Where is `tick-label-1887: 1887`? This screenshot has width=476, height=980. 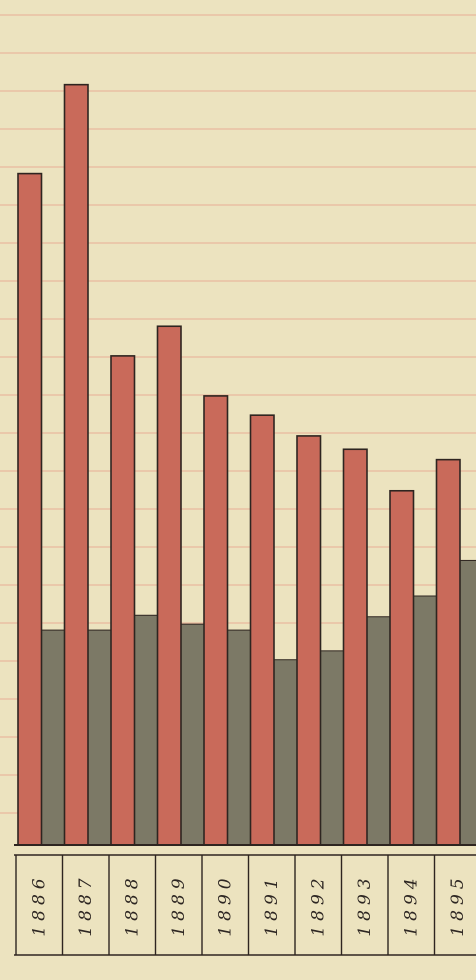 tick-label-1887: 1887 is located at coordinates (86, 904).